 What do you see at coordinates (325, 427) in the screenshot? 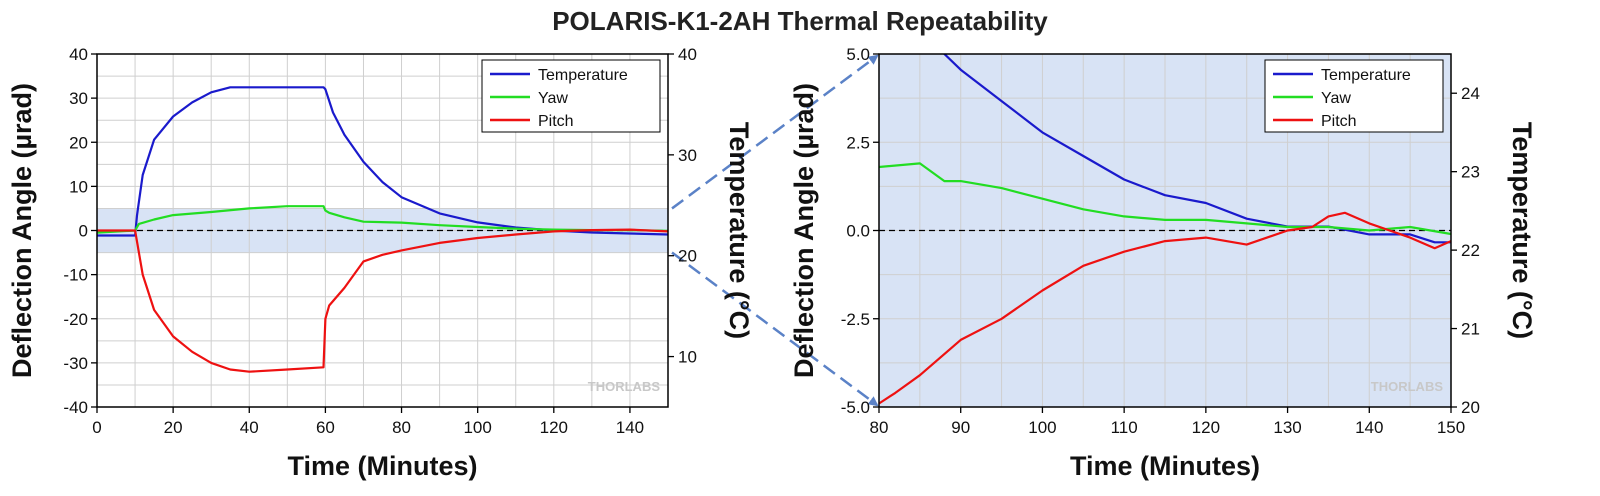
I see `x-tick-label: 60` at bounding box center [325, 427].